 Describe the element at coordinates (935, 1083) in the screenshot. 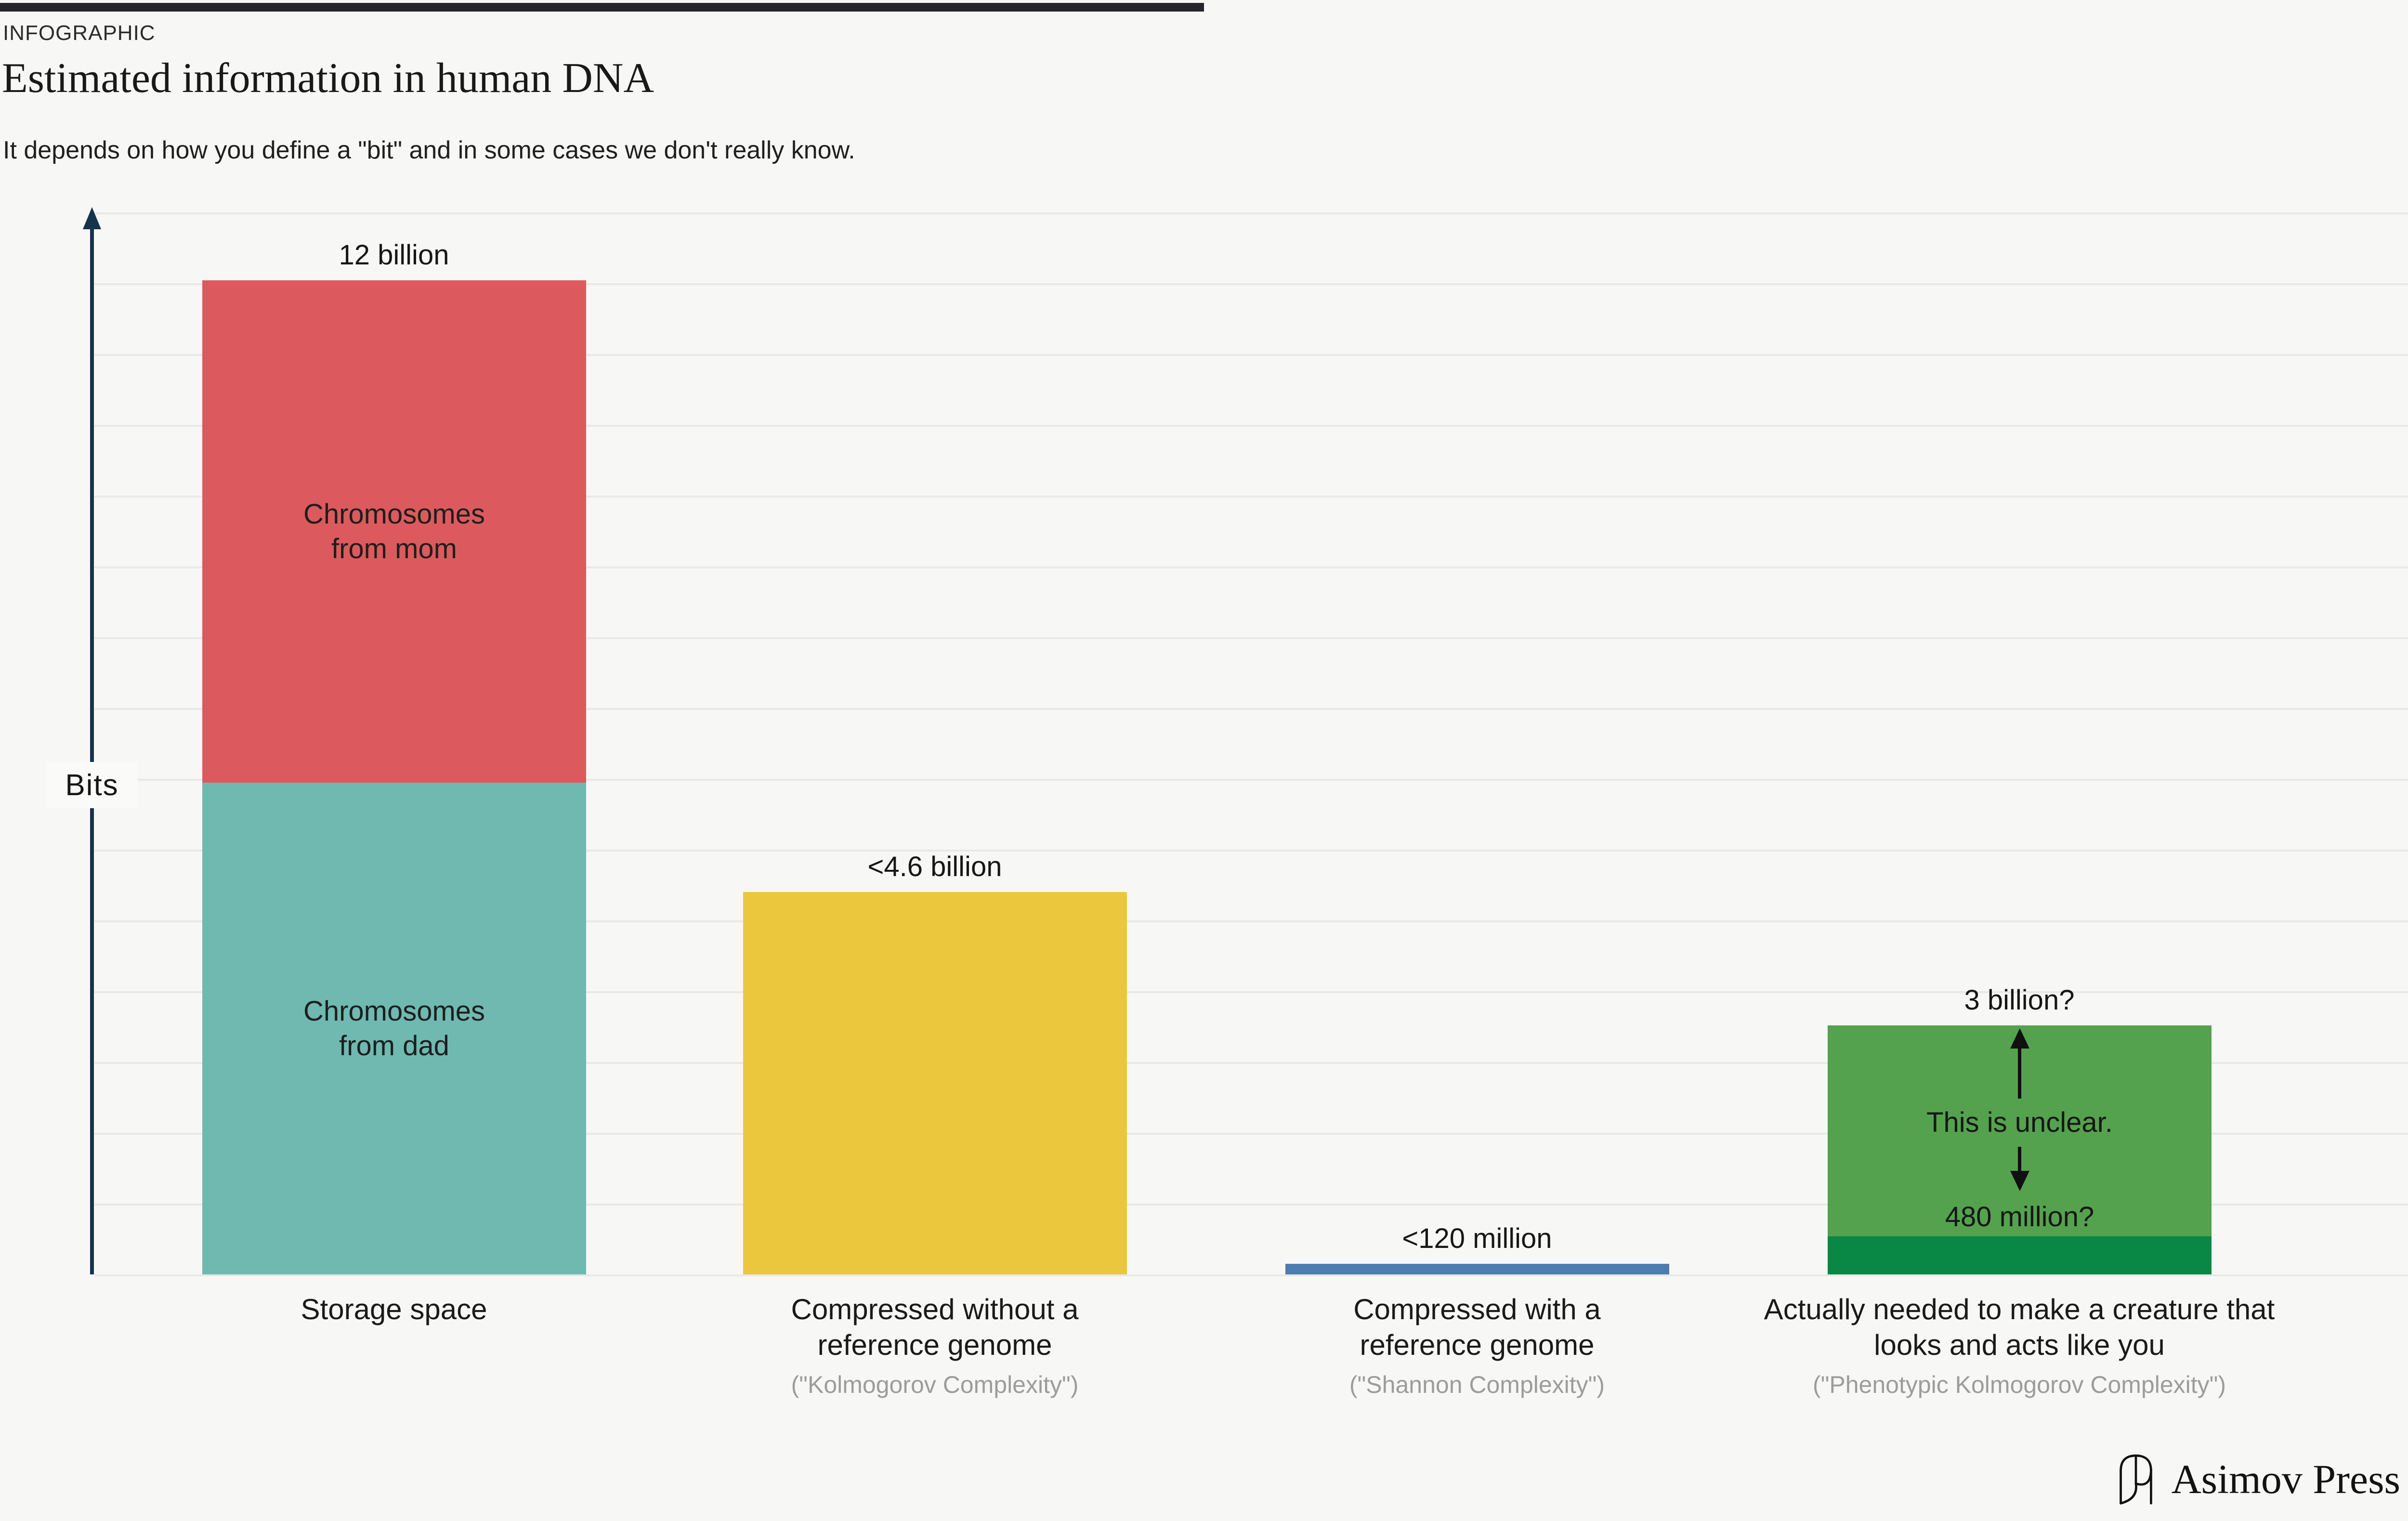

I see `bar-compressed-without-reference` at that location.